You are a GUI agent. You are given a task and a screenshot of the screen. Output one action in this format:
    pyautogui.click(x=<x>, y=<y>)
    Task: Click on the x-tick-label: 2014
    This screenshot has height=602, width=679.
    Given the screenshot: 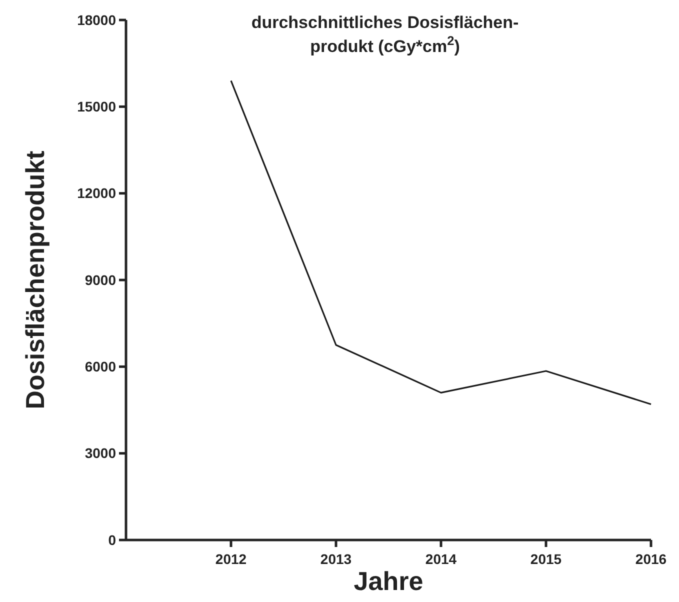 What is the action you would take?
    pyautogui.click(x=441, y=559)
    